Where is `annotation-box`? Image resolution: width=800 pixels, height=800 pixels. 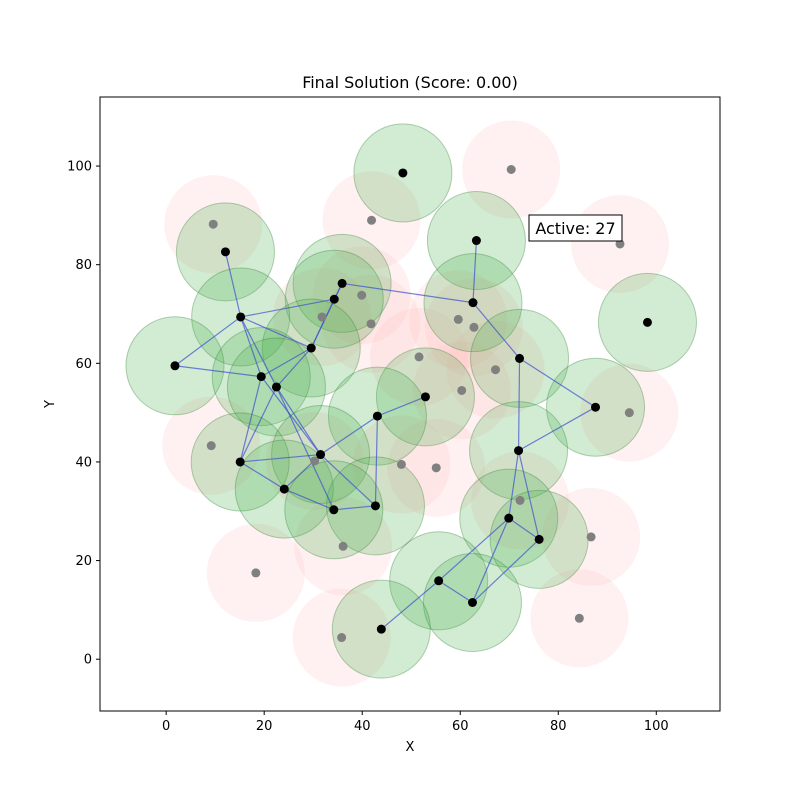 annotation-box is located at coordinates (575, 228).